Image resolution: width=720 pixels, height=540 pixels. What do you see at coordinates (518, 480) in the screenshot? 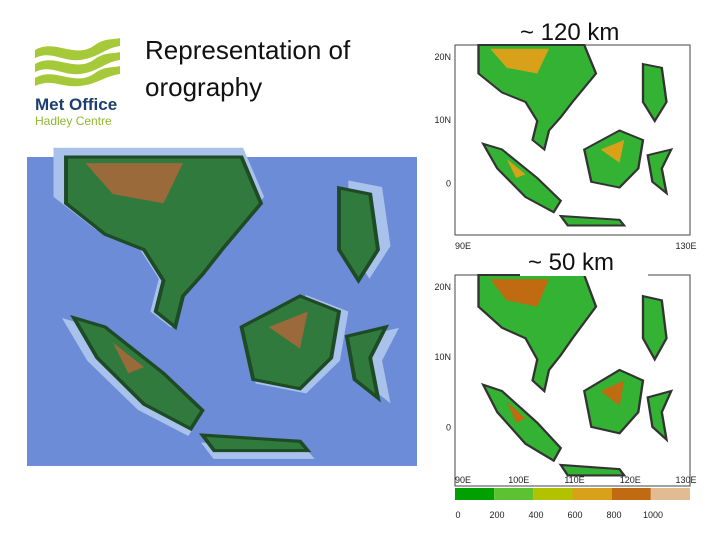
I see `lon-label: 100E` at bounding box center [518, 480].